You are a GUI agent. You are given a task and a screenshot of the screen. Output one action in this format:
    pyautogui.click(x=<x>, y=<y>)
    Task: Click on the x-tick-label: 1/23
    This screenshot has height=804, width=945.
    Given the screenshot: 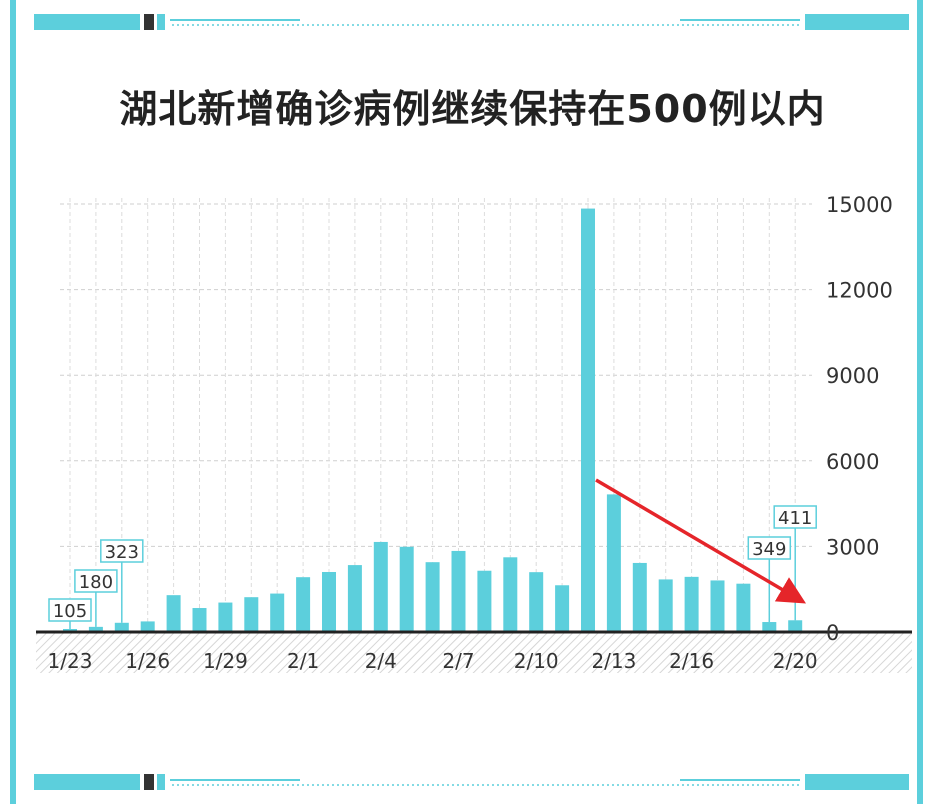 What is the action you would take?
    pyautogui.click(x=70, y=661)
    